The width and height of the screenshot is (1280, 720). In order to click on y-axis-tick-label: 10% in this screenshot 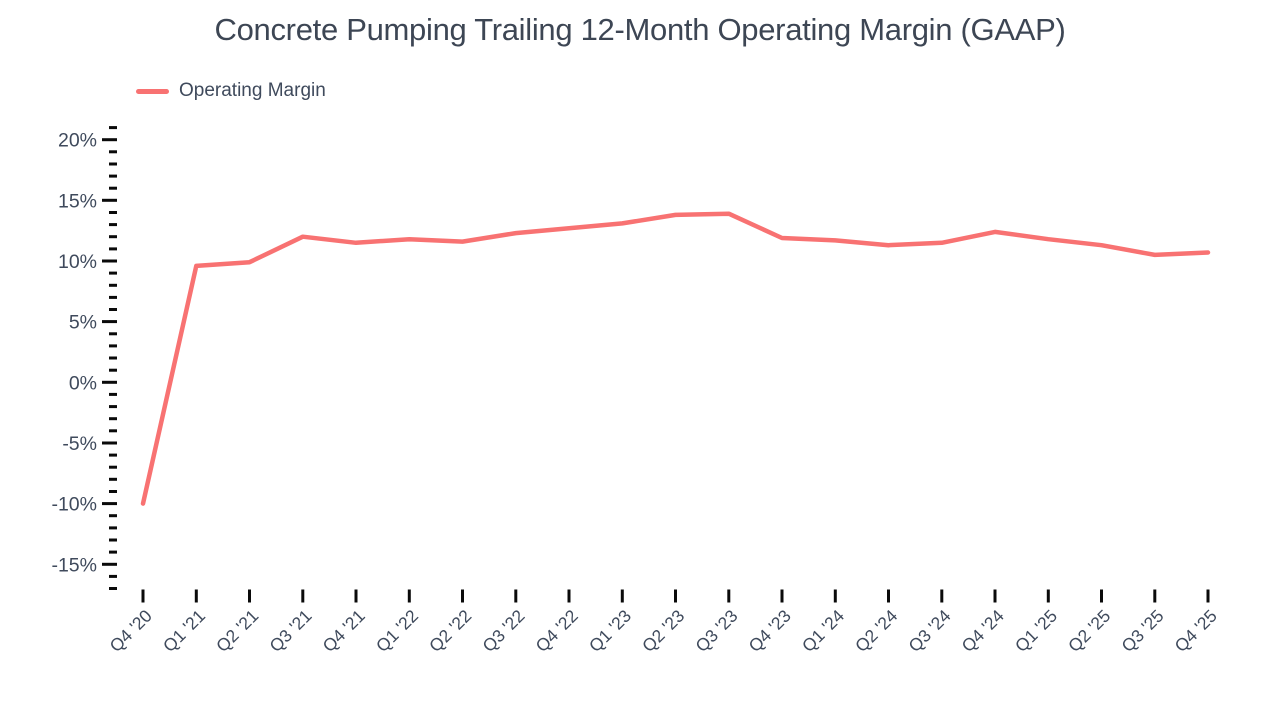, I will do `click(77, 262)`.